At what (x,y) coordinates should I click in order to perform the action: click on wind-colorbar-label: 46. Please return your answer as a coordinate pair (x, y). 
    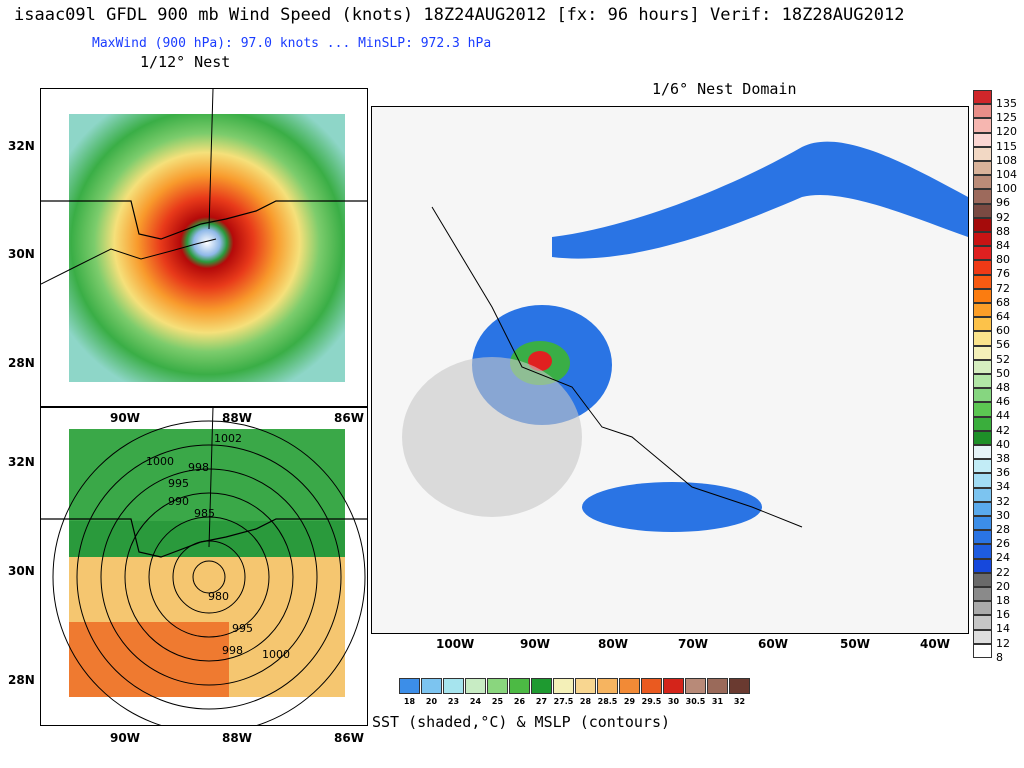
    Looking at the image, I should click on (1003, 402).